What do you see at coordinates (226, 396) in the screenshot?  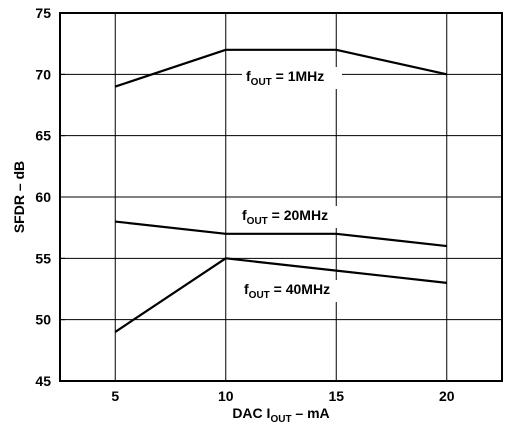 I see `x-tick-label-10: 10` at bounding box center [226, 396].